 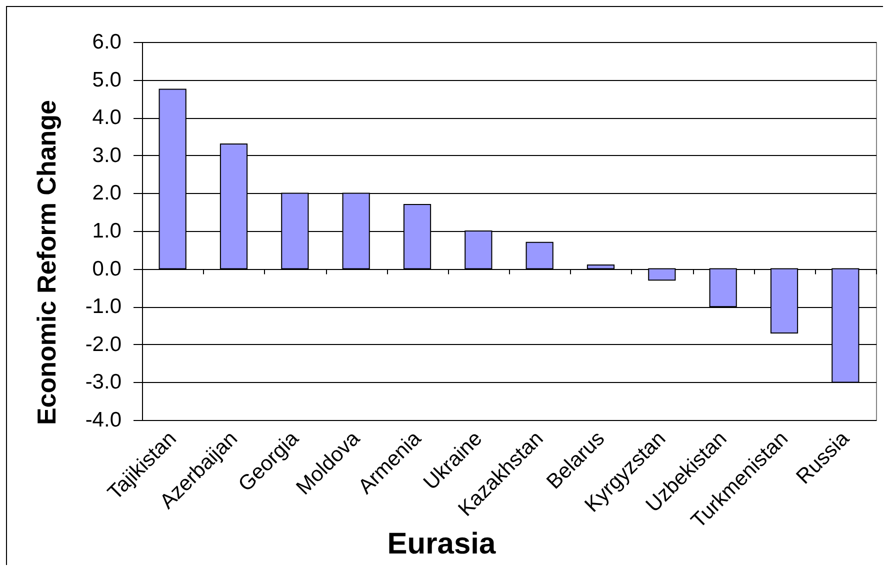 I want to click on y-tick-label: 2.0, so click(x=107, y=193).